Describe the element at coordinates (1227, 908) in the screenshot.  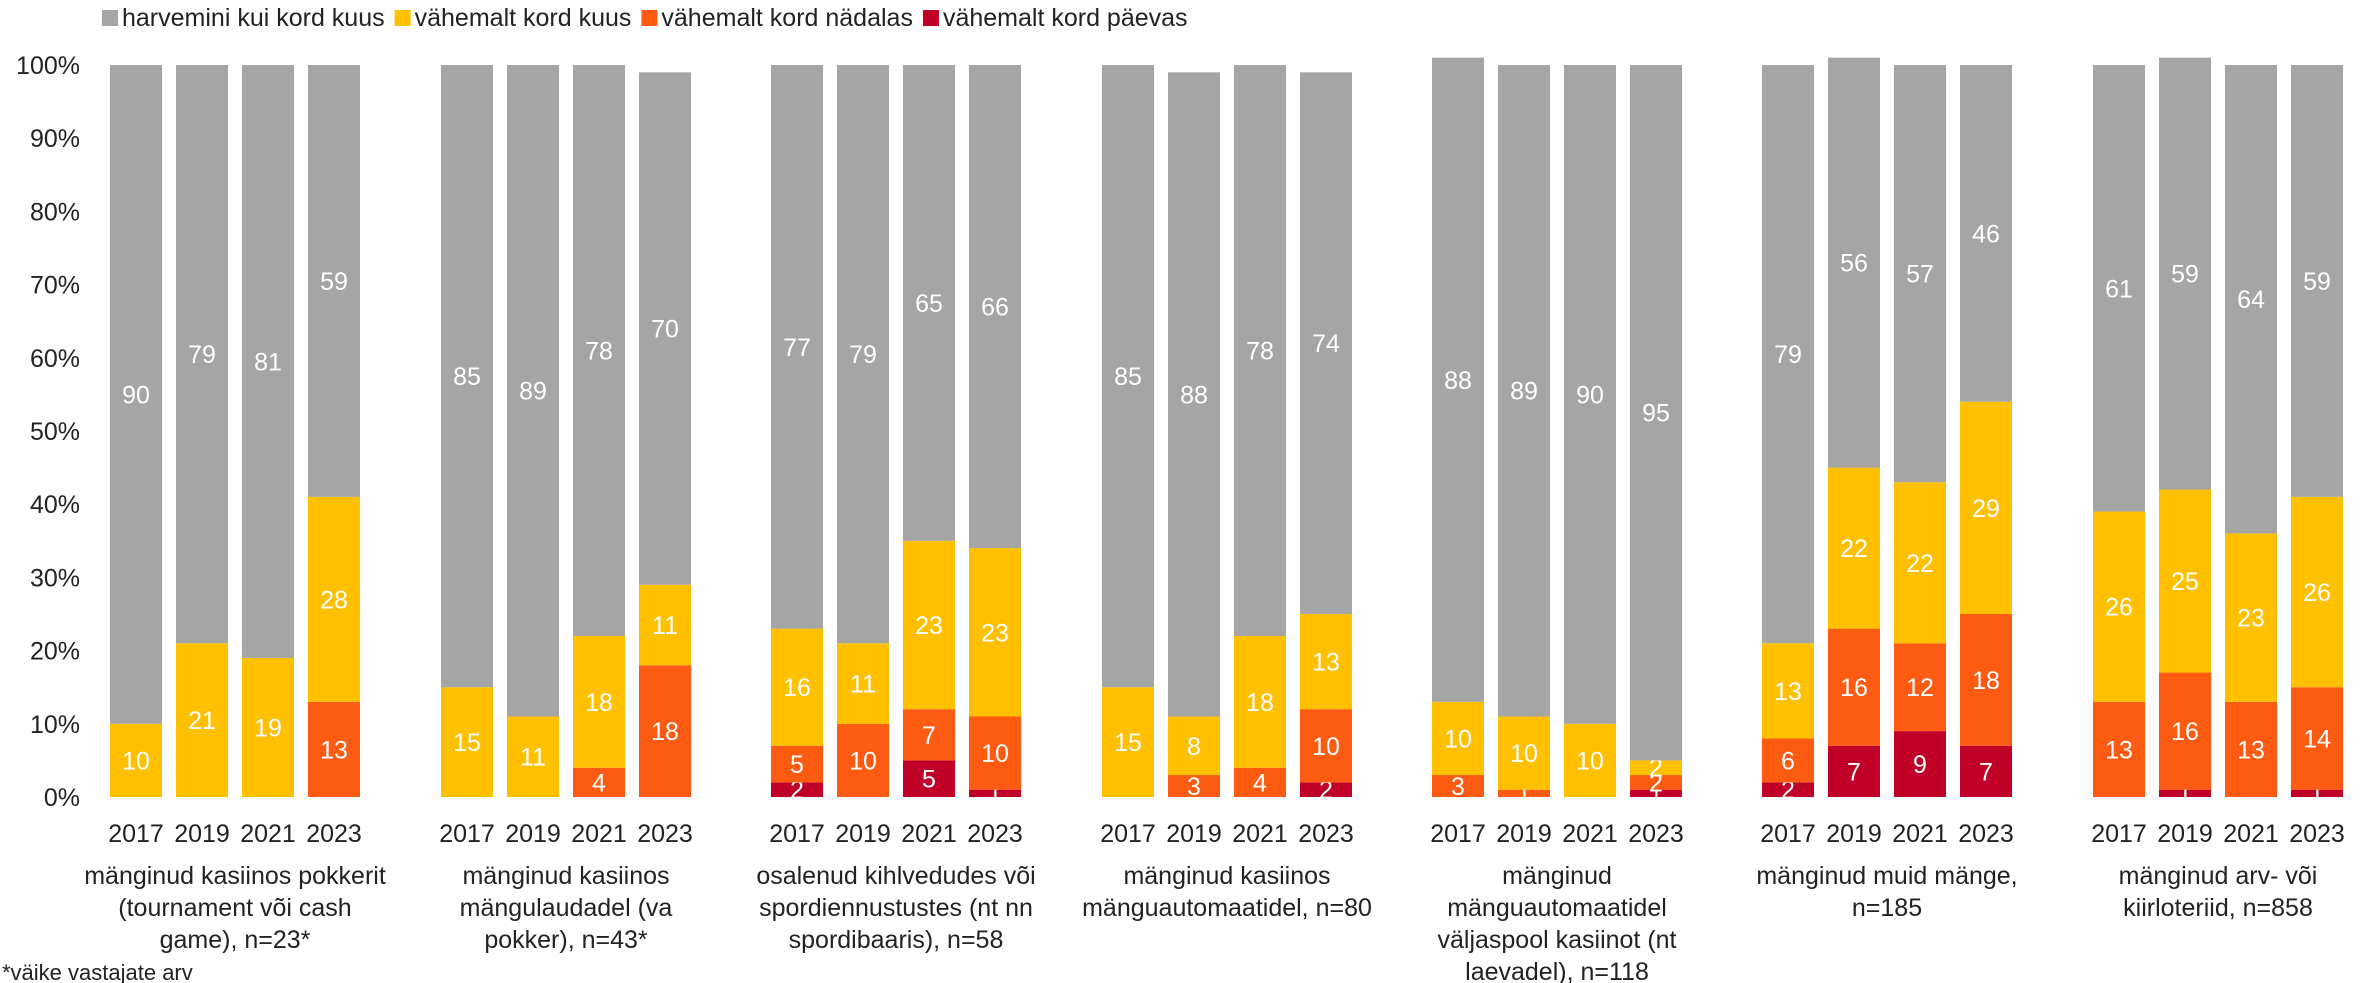
I see `group-label-line: mänguautomaatidel, n=80` at that location.